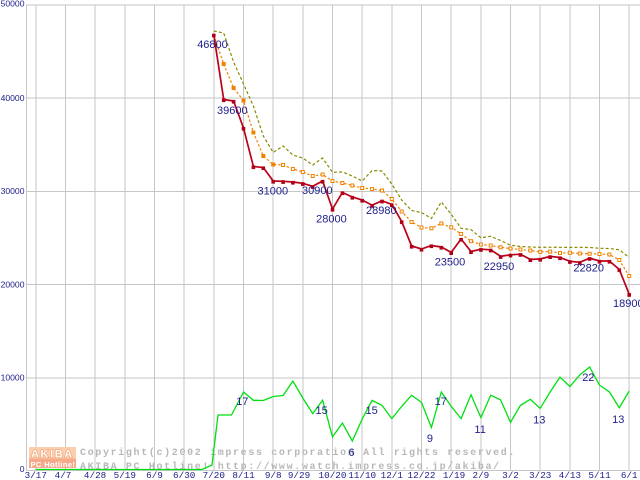 This screenshot has width=640, height=480. Describe the element at coordinates (95, 475) in the screenshot. I see `svg-text: 4/28` at that location.